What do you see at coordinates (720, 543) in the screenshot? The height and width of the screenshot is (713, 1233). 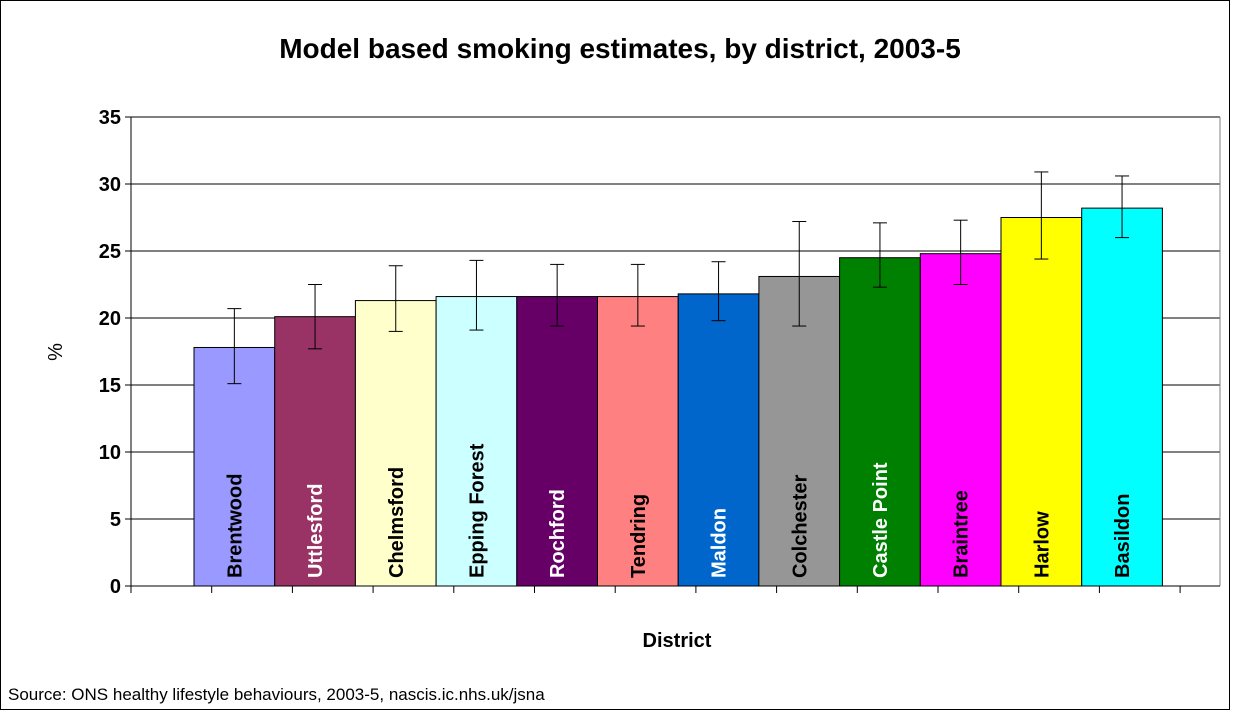 I see `bar-category-label: Maldon` at bounding box center [720, 543].